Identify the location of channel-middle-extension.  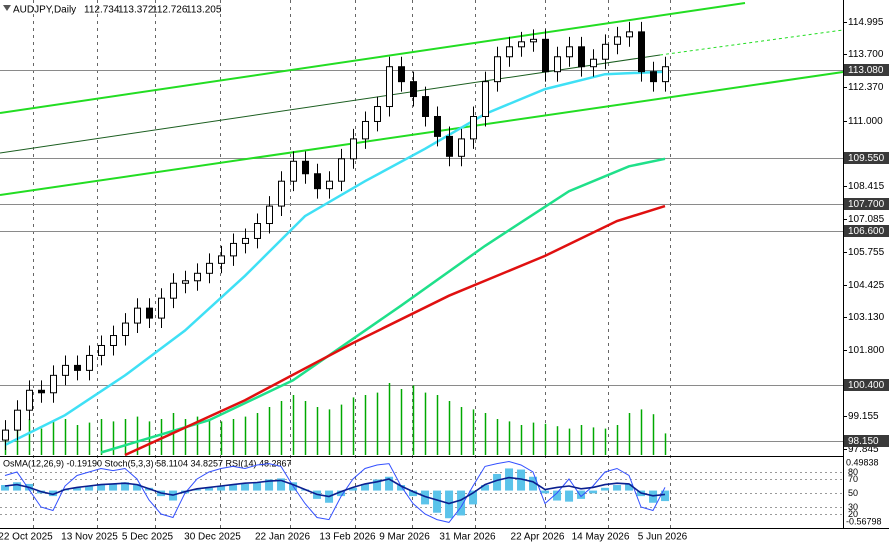
(751, 42).